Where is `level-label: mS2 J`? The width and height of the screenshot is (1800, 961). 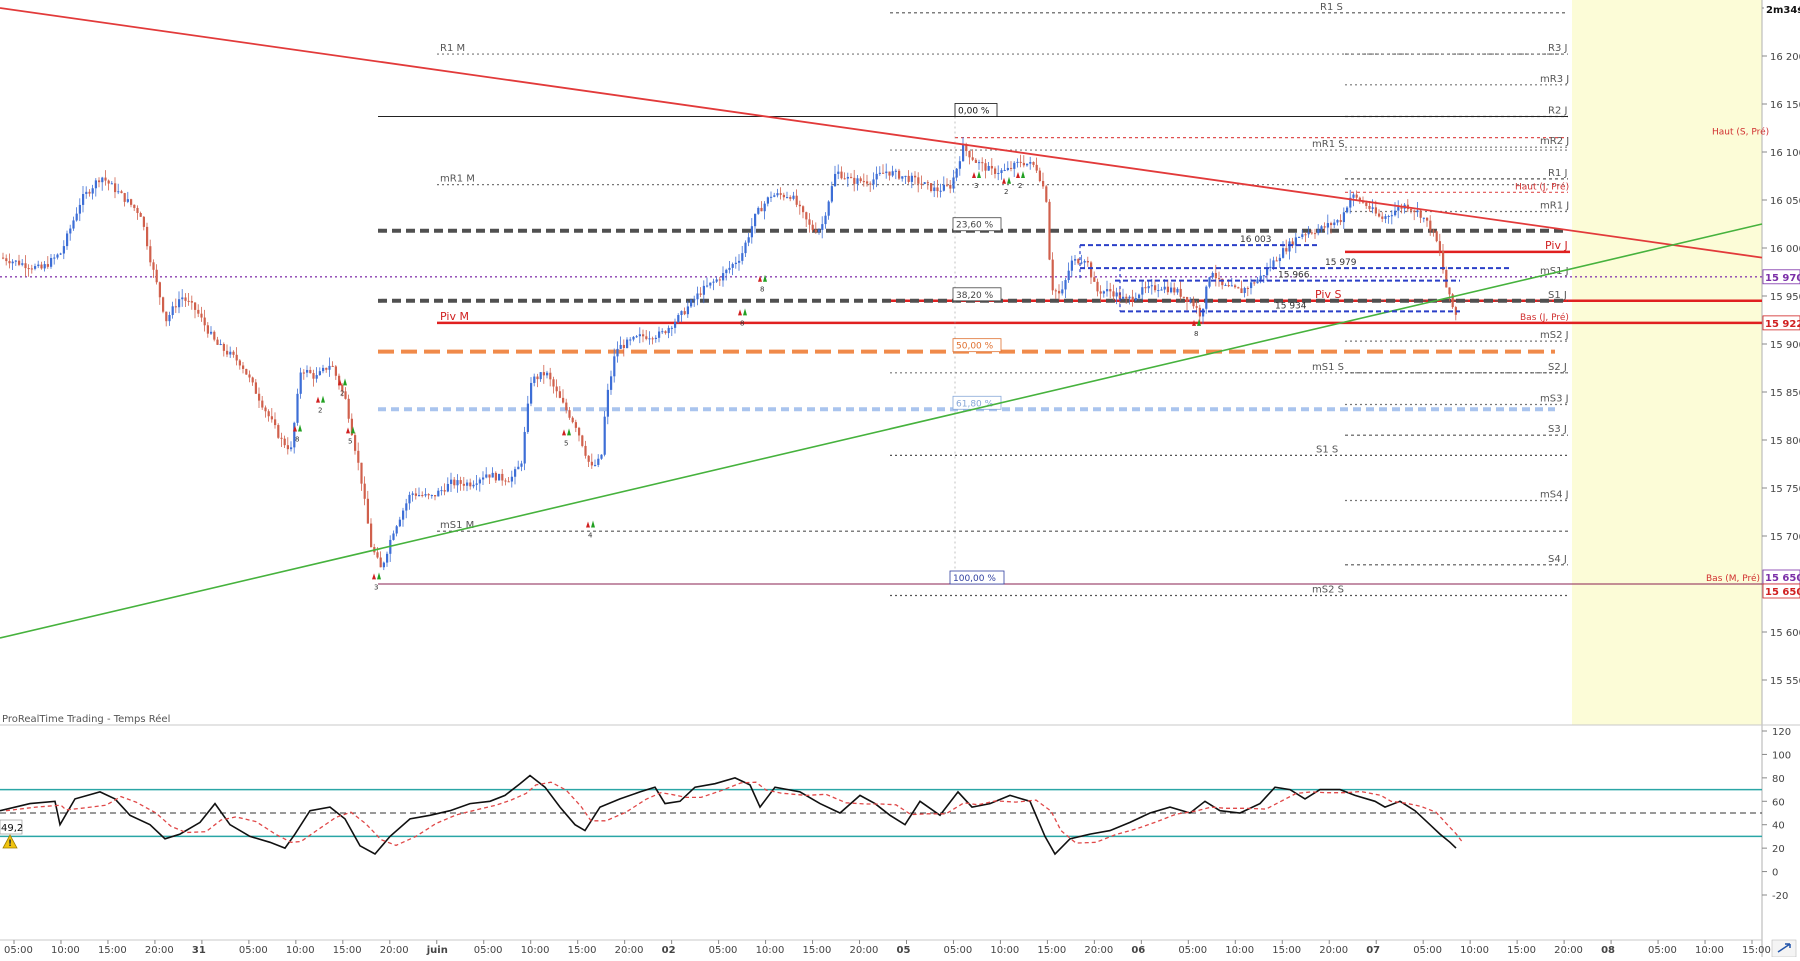
level-label: mS2 J is located at coordinates (1554, 335).